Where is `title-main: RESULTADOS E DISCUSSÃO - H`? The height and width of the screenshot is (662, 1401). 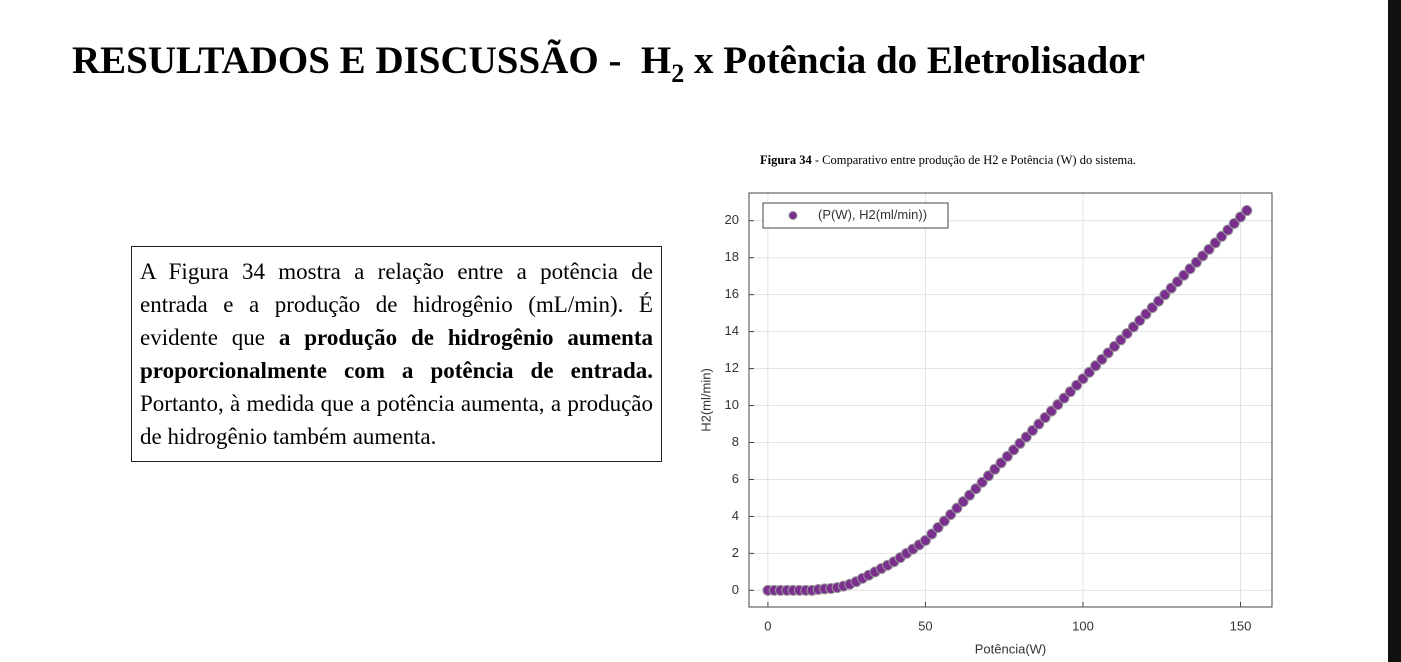 title-main: RESULTADOS E DISCUSSÃO - H is located at coordinates (372, 60).